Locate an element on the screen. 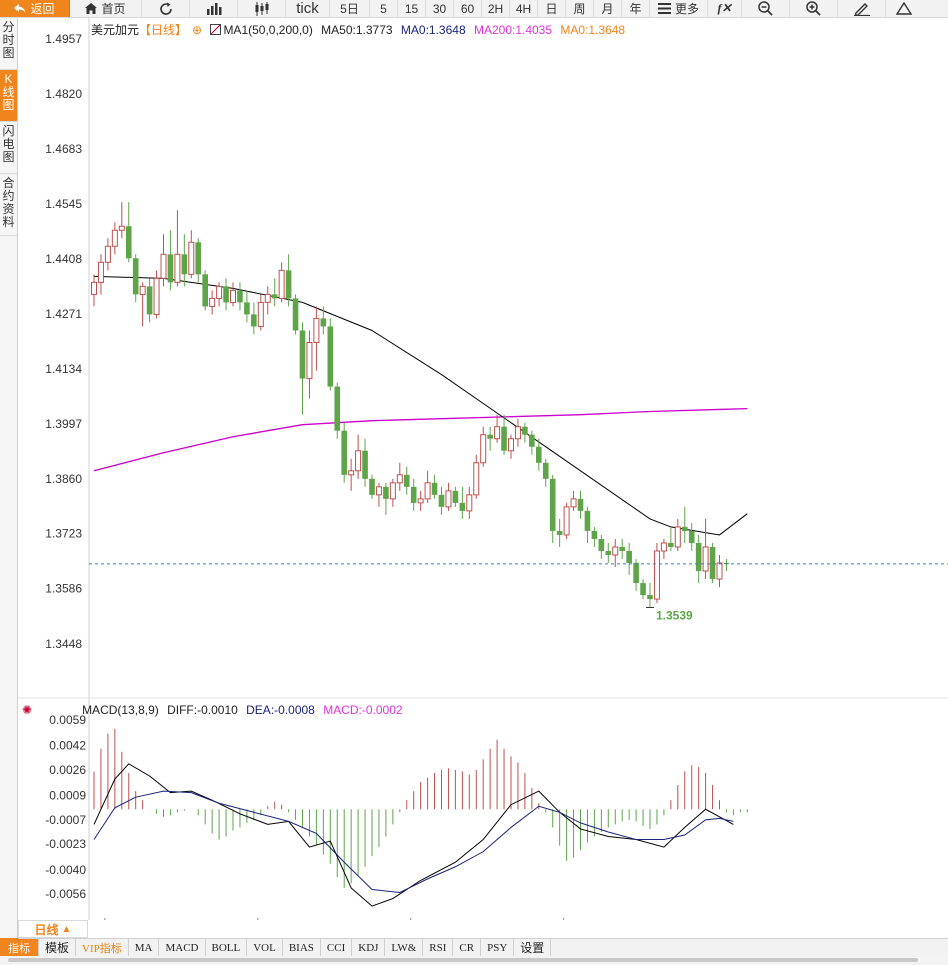 The height and width of the screenshot is (965, 948). more-button: 更多 is located at coordinates (679, 8).